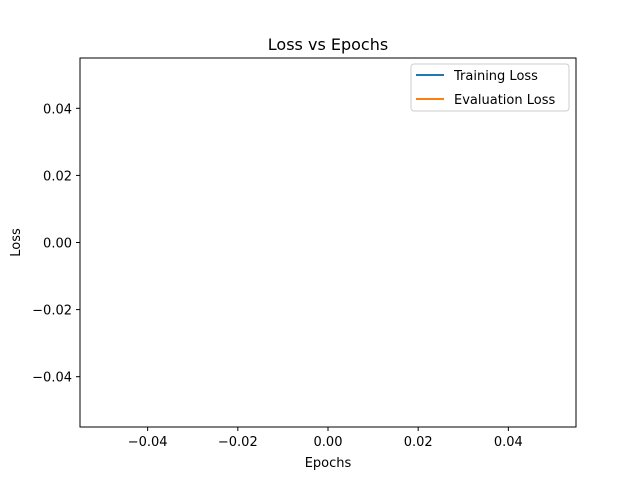 The height and width of the screenshot is (480, 640). I want to click on y-tick-label: 0.00, so click(57, 244).